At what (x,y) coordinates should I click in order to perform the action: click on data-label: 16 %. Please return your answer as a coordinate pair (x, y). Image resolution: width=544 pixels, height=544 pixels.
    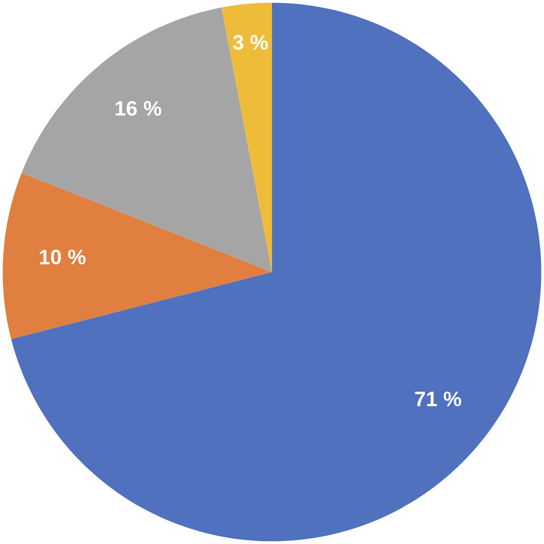
    Looking at the image, I should click on (139, 108).